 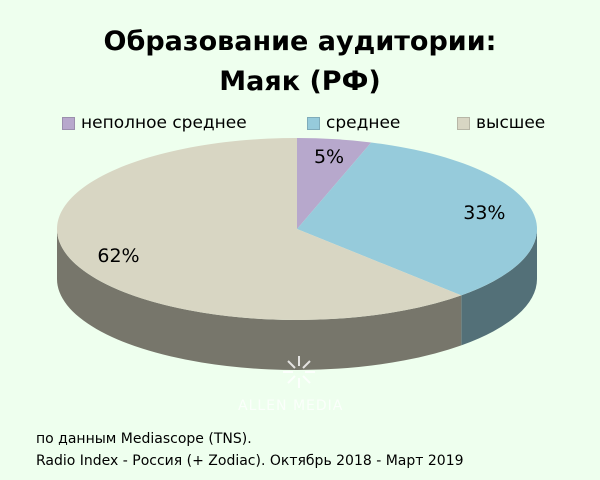 What do you see at coordinates (484, 213) in the screenshot?
I see `pie-slice-label-1: 33%` at bounding box center [484, 213].